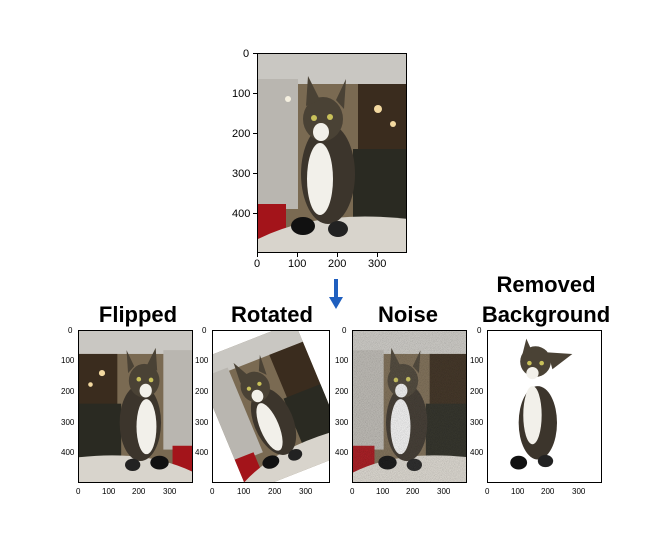 This screenshot has width=668, height=542. I want to click on flipped-x-tick-0: 0, so click(78, 491).